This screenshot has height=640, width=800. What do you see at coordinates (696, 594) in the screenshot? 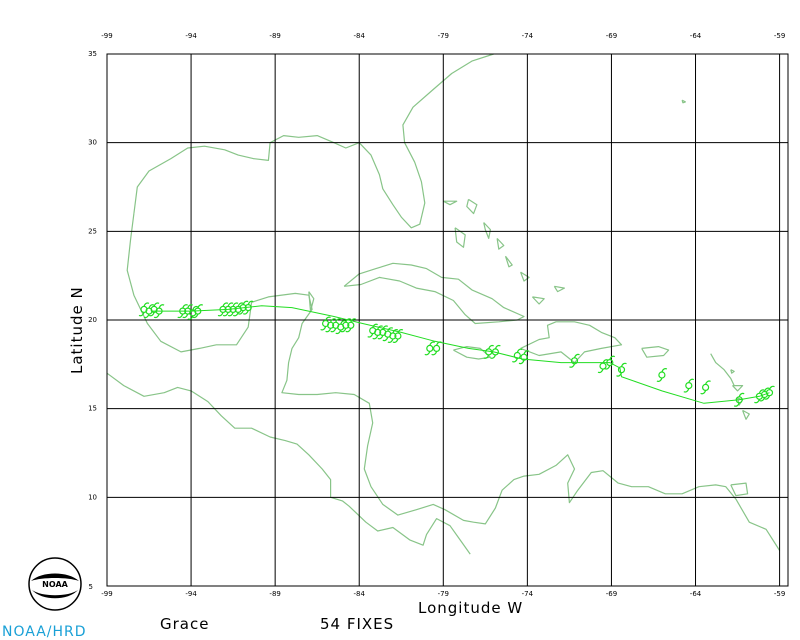
I see `x-tick-label-bottom: -64` at bounding box center [696, 594].